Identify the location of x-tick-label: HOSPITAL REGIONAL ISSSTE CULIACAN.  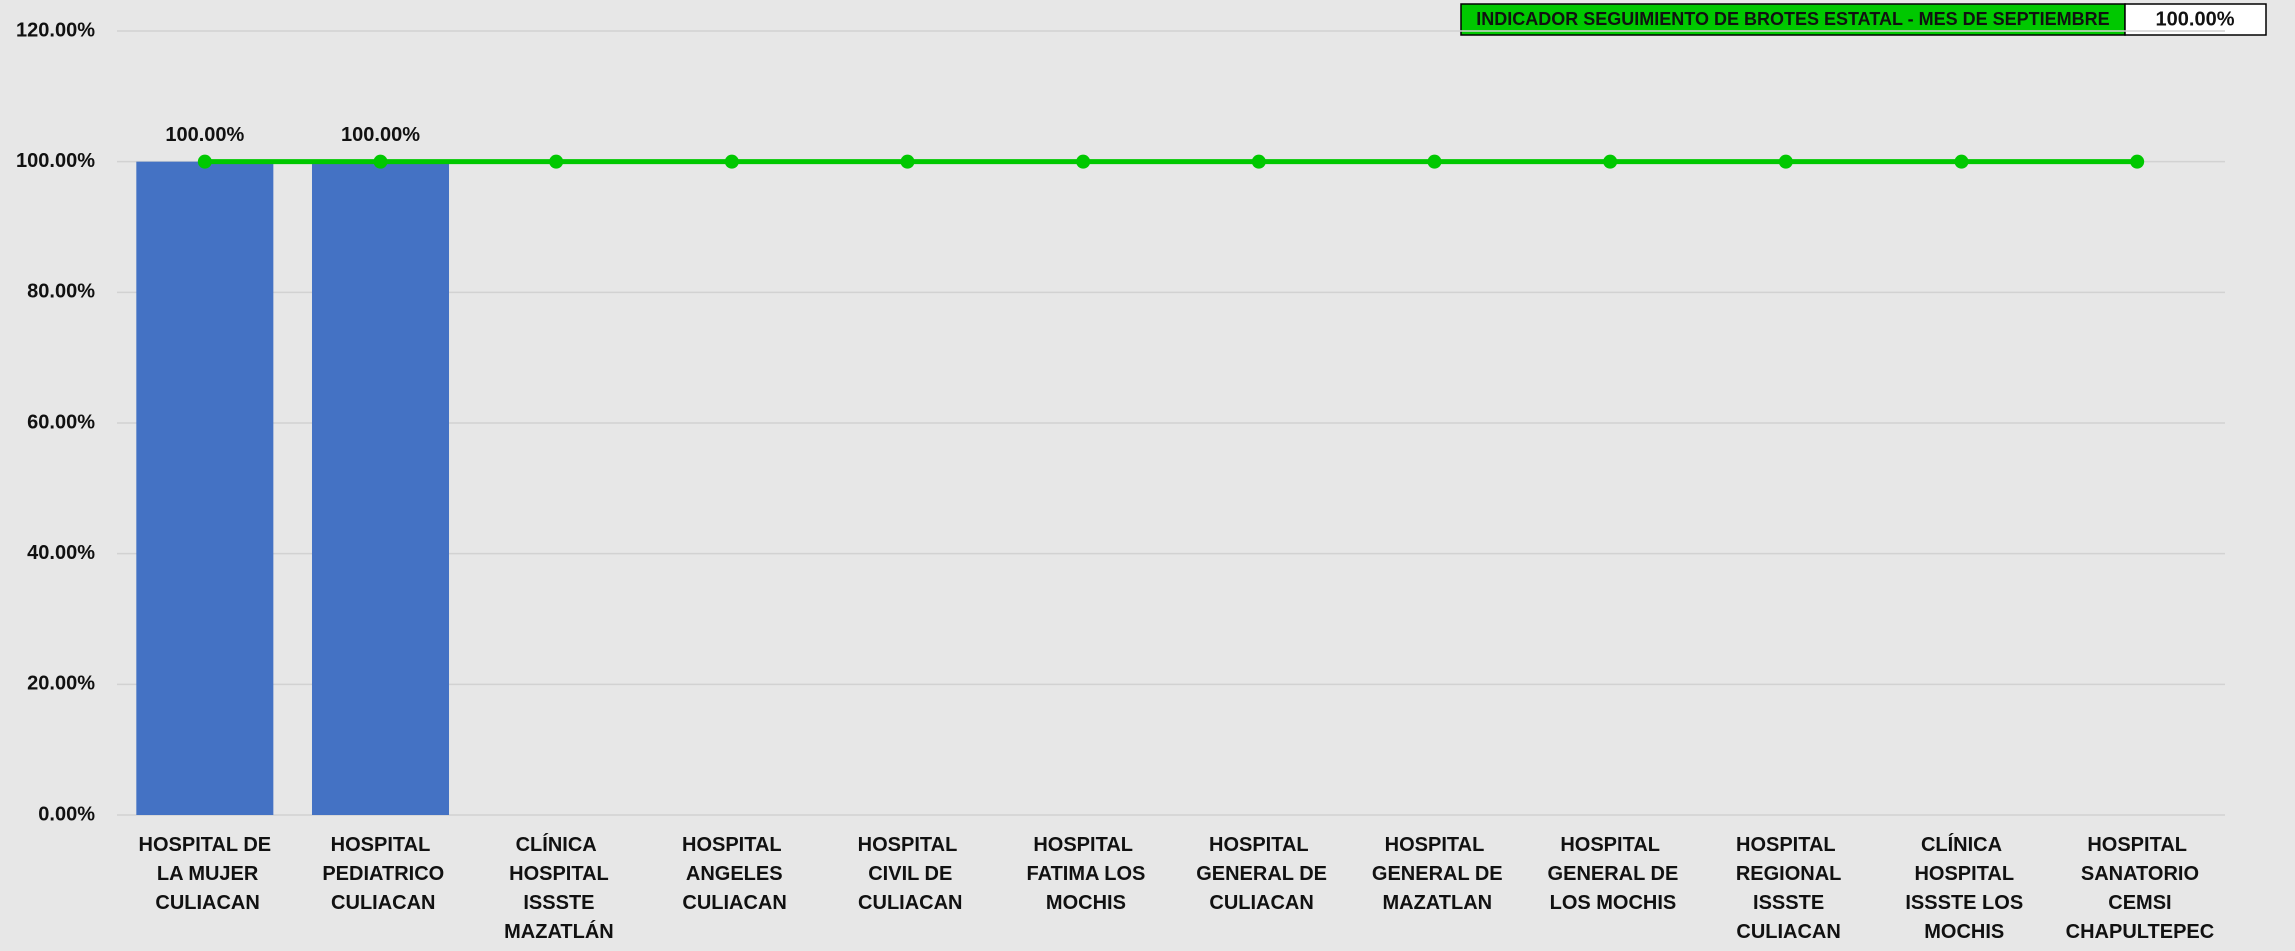
(1785, 888).